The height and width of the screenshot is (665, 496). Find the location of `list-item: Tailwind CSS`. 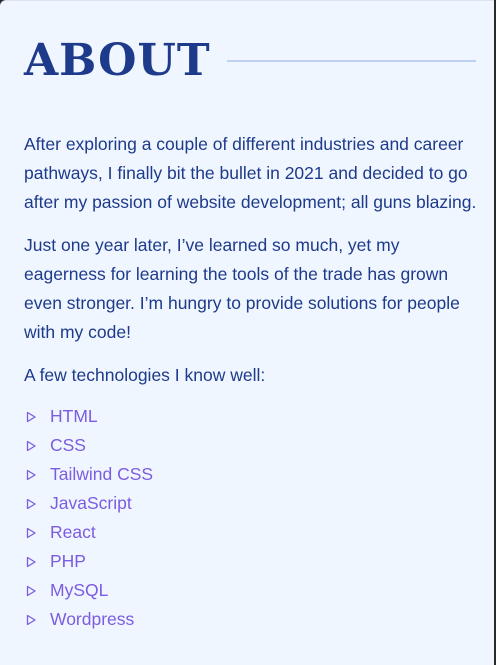

list-item: Tailwind CSS is located at coordinates (252, 474).